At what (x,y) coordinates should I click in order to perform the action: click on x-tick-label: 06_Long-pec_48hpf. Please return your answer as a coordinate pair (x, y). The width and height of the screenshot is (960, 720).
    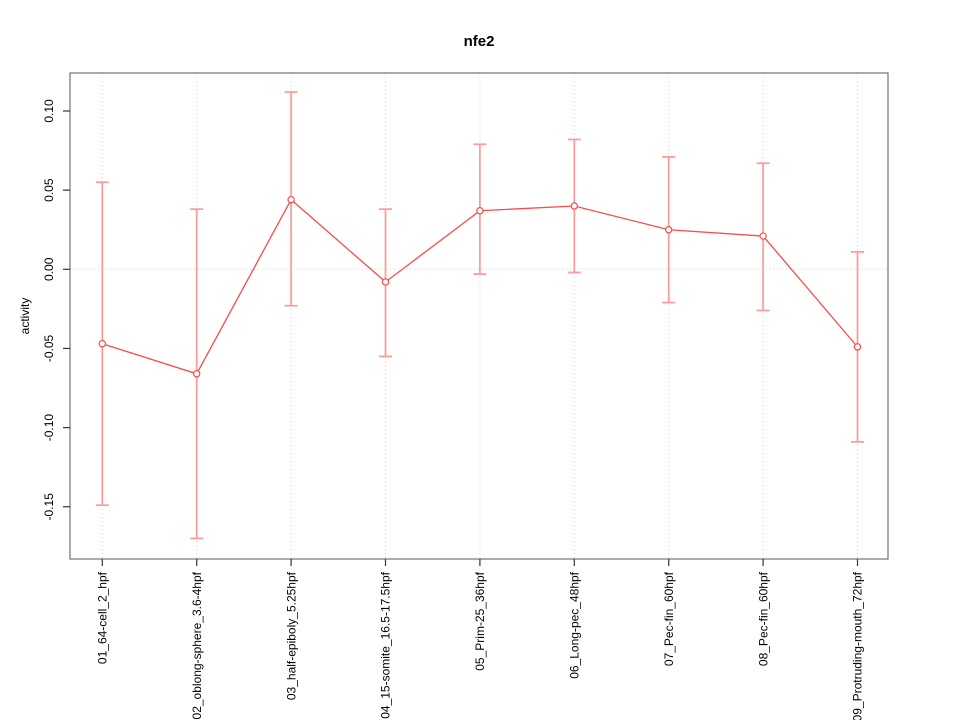
    Looking at the image, I should click on (575, 624).